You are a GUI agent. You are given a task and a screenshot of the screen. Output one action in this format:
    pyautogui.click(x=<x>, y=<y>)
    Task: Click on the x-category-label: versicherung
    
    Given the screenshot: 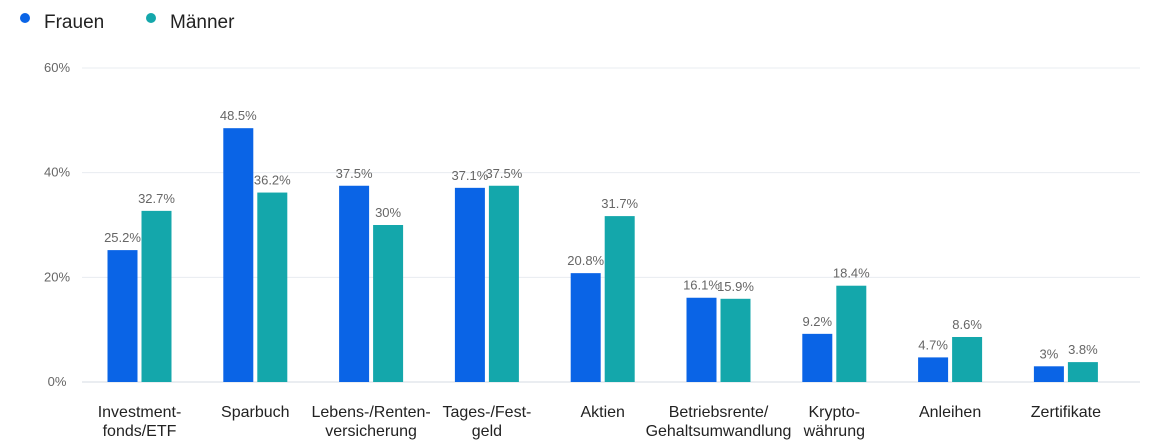 What is the action you would take?
    pyautogui.click(x=371, y=431)
    